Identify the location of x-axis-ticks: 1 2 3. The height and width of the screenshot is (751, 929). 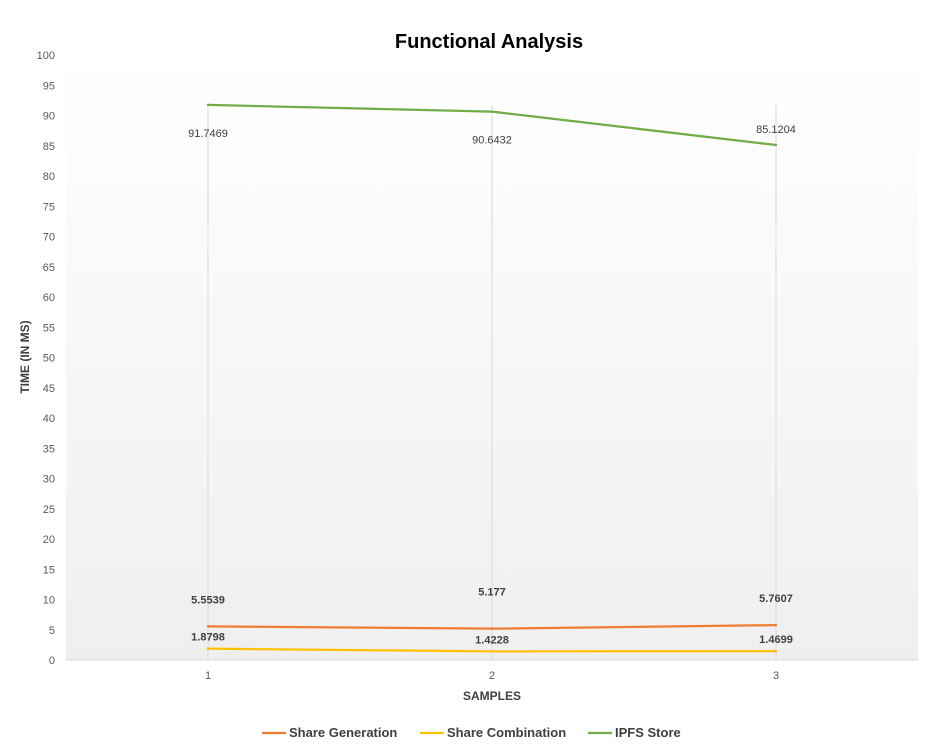
(492, 676).